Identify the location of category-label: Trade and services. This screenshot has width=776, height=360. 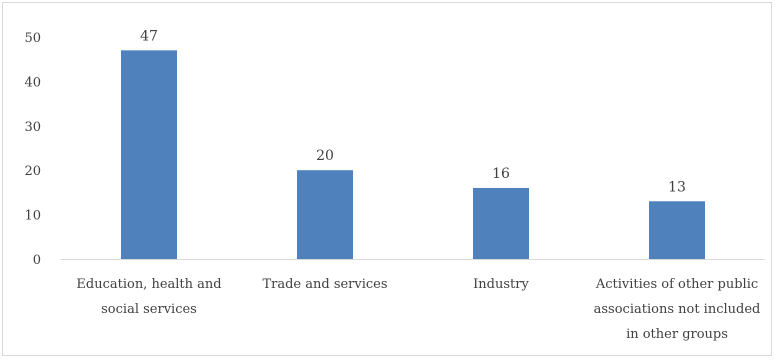
(324, 284).